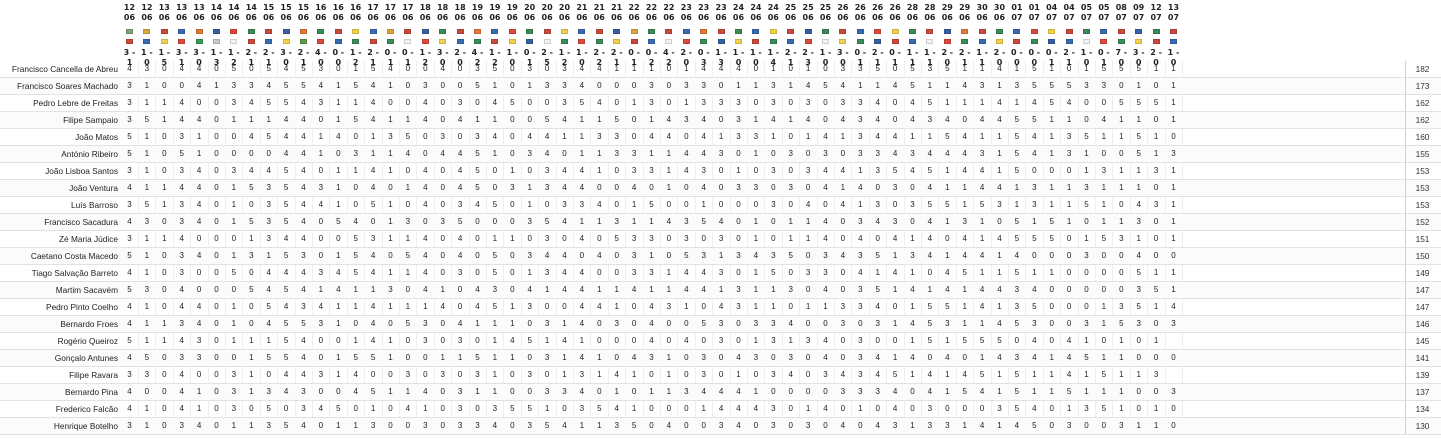 The height and width of the screenshot is (439, 1441). I want to click on match-day: 24, so click(738, 7).